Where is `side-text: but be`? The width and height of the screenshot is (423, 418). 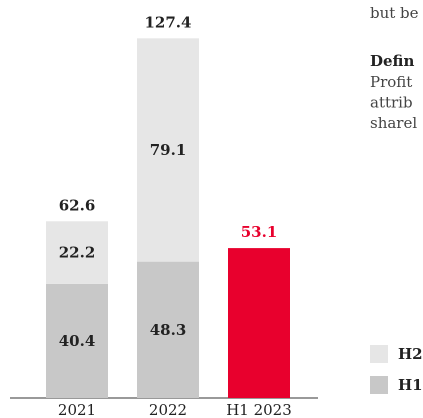
side-text: but be is located at coordinates (394, 13).